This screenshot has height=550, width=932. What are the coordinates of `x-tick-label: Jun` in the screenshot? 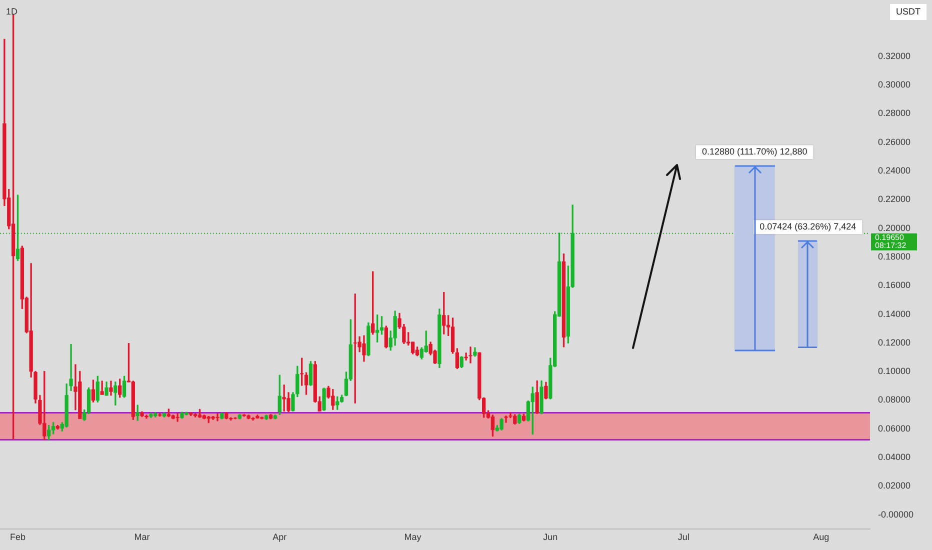 It's located at (550, 537).